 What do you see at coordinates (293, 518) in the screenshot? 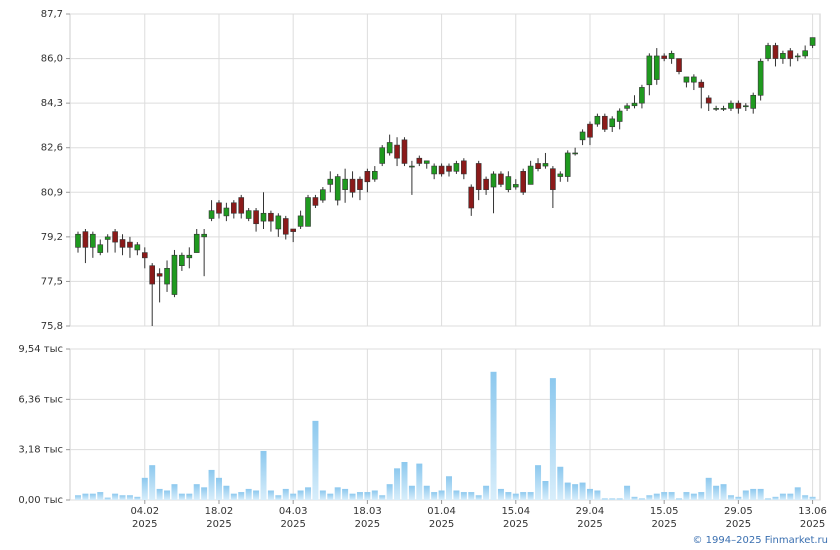
I see `x-tick-label: 04.03 2025` at bounding box center [293, 518].